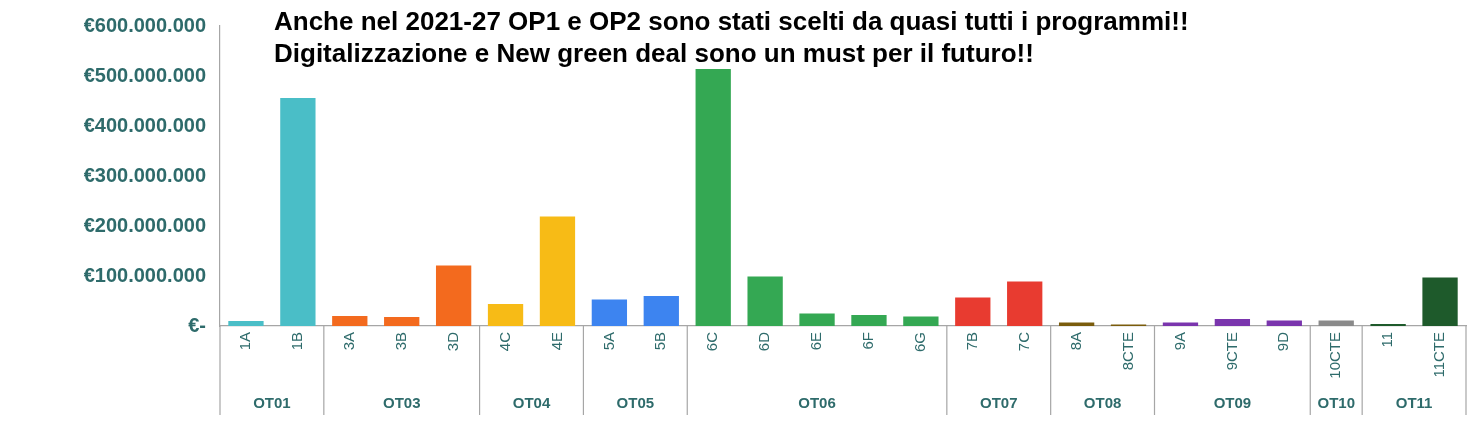 The height and width of the screenshot is (422, 1484). I want to click on text: OT09, so click(1232, 403).